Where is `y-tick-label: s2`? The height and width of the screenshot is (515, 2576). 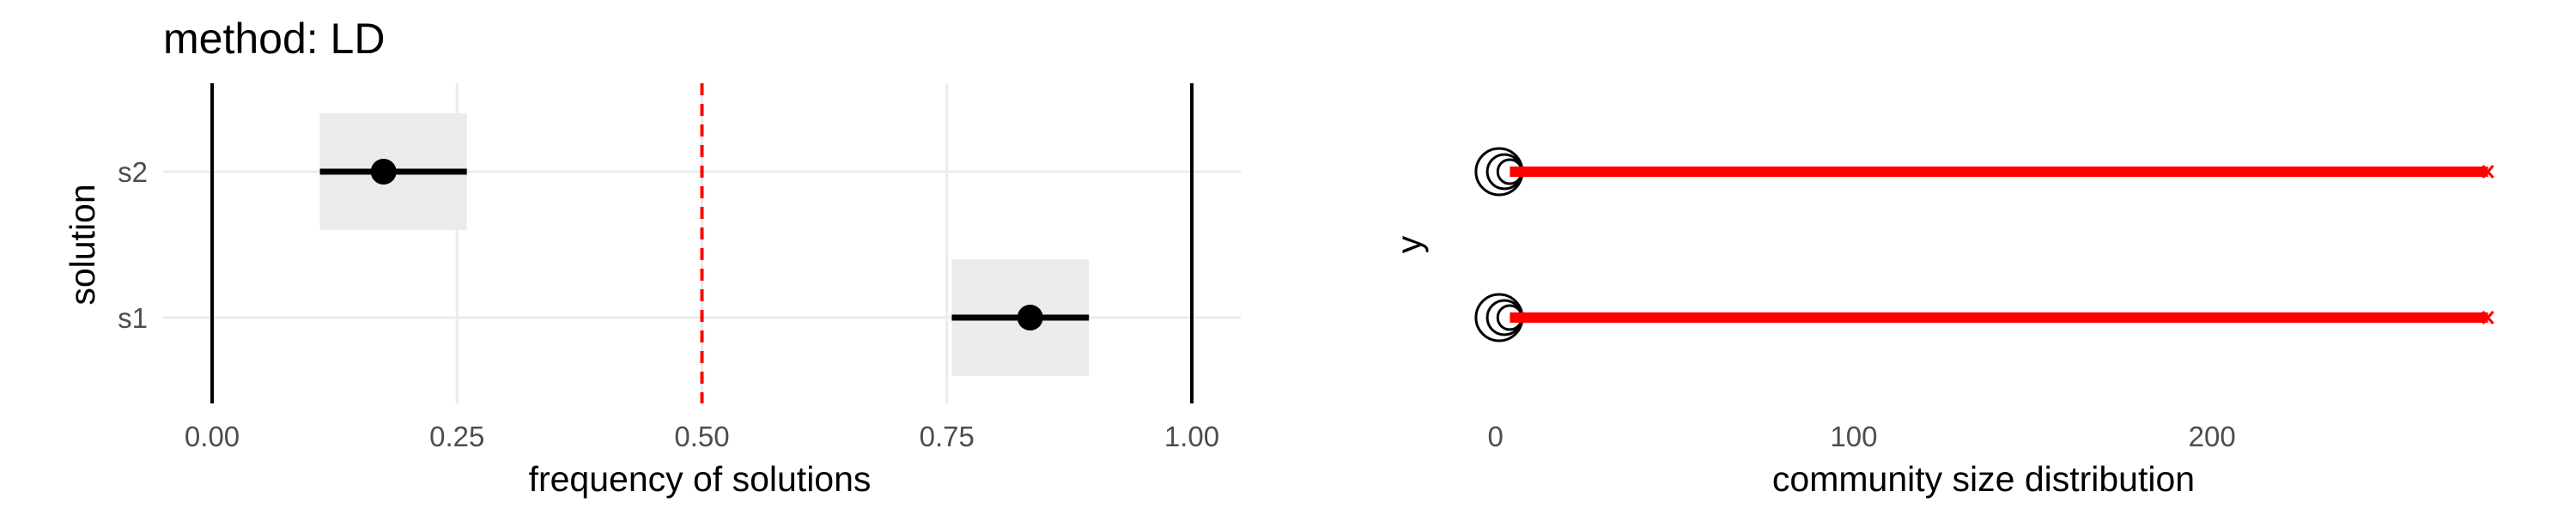
y-tick-label: s2 is located at coordinates (133, 172).